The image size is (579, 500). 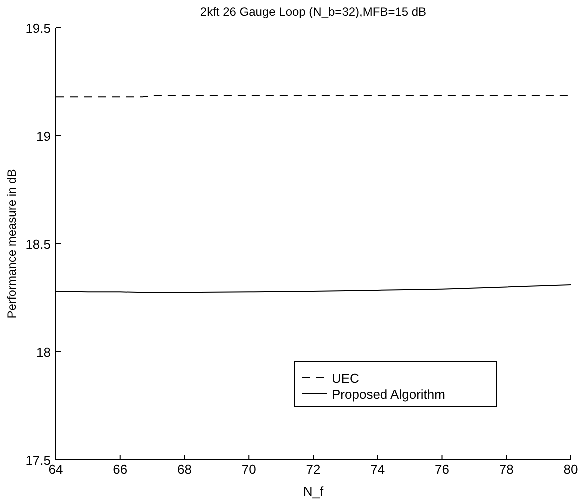 What do you see at coordinates (38, 28) in the screenshot?
I see `y-tick-label: 19.5` at bounding box center [38, 28].